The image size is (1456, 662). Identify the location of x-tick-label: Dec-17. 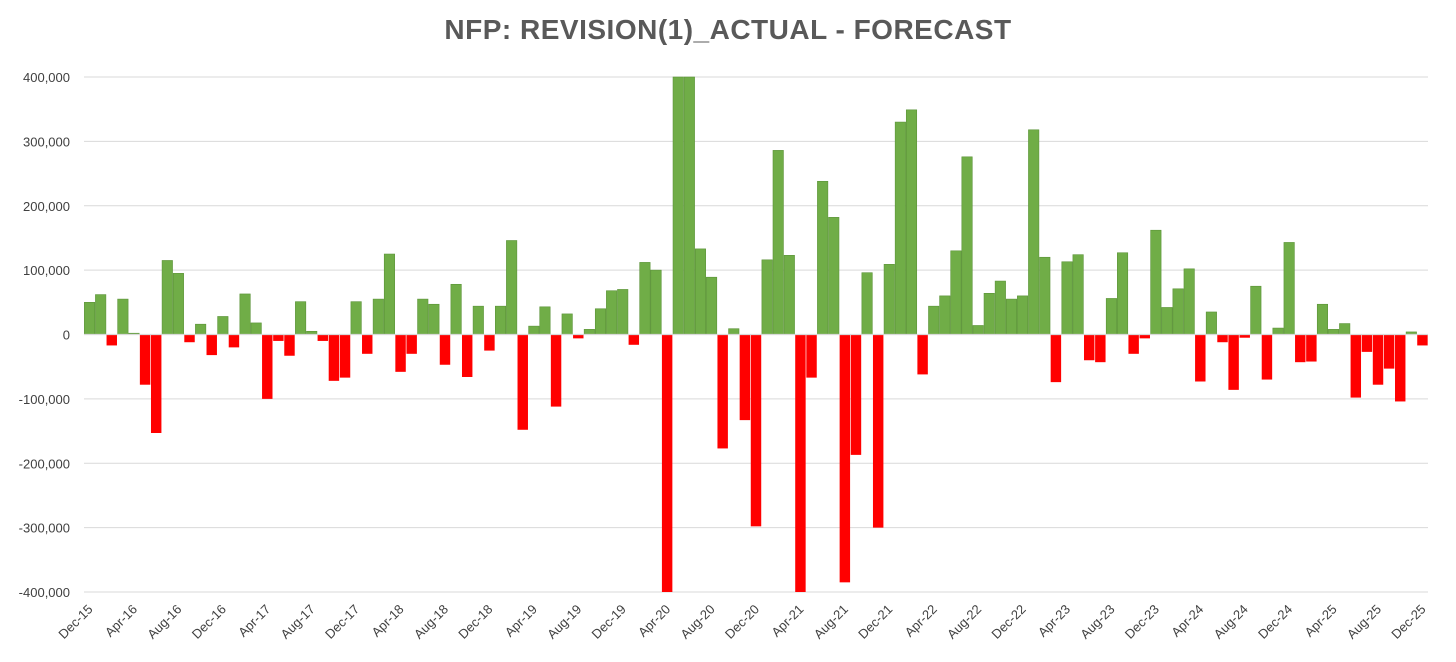
(342, 622).